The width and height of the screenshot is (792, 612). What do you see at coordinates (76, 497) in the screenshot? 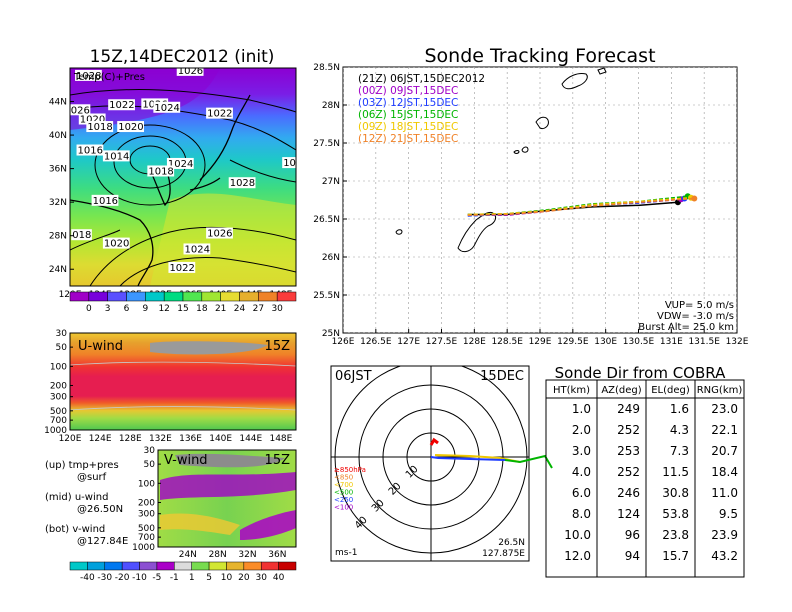
I see `note-2-line1: (mid) u-wind` at bounding box center [76, 497].